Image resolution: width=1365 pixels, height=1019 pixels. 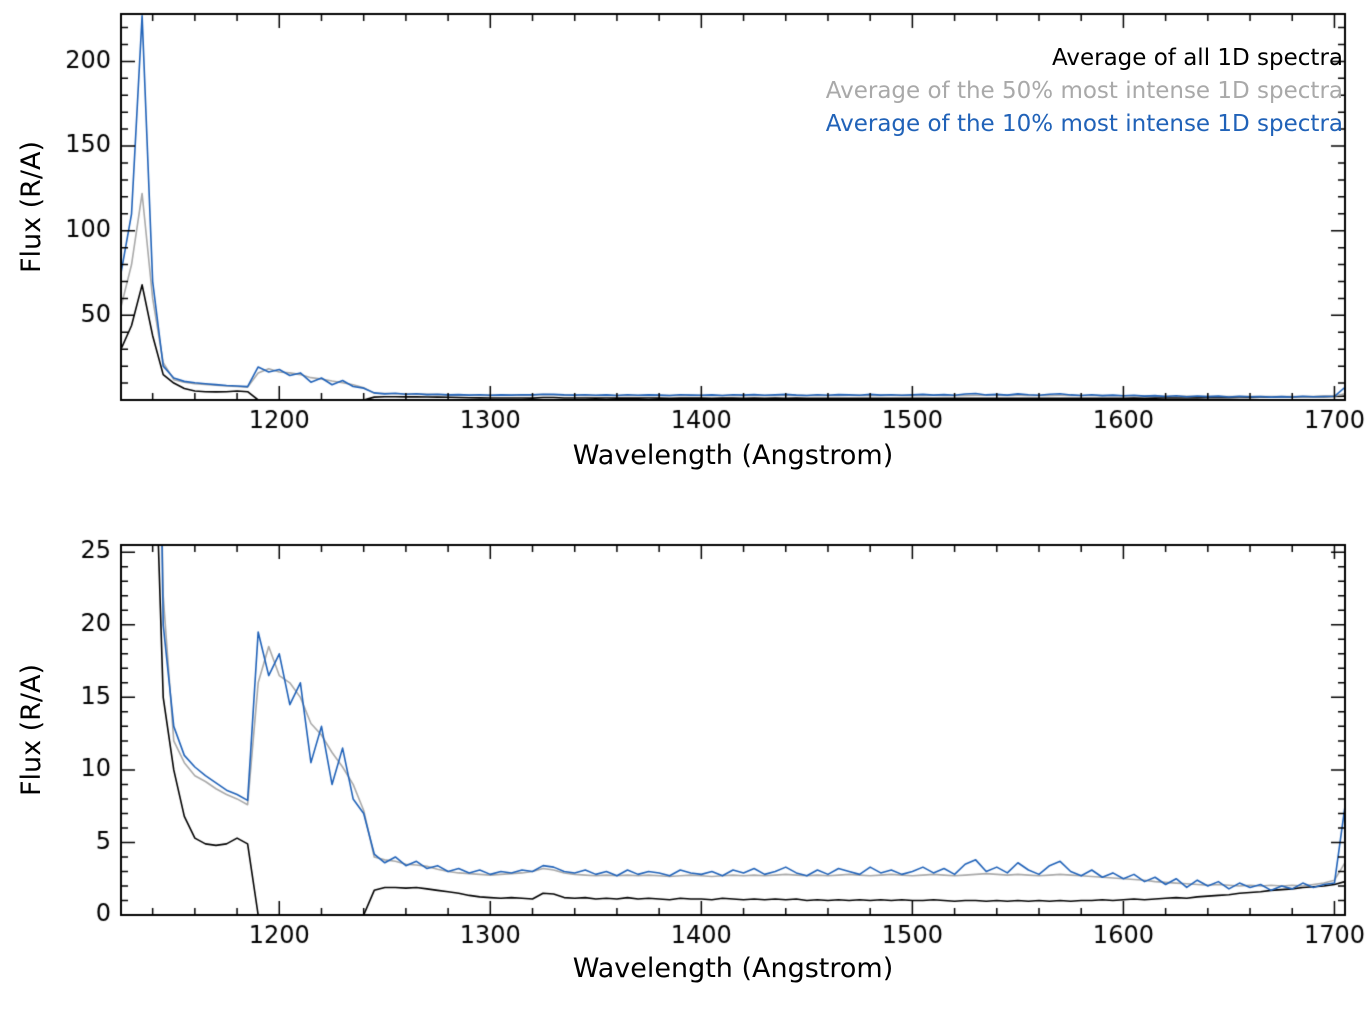 What do you see at coordinates (1197, 58) in the screenshot?
I see `legend-item-all-spectra: Average of all 1D spectra` at bounding box center [1197, 58].